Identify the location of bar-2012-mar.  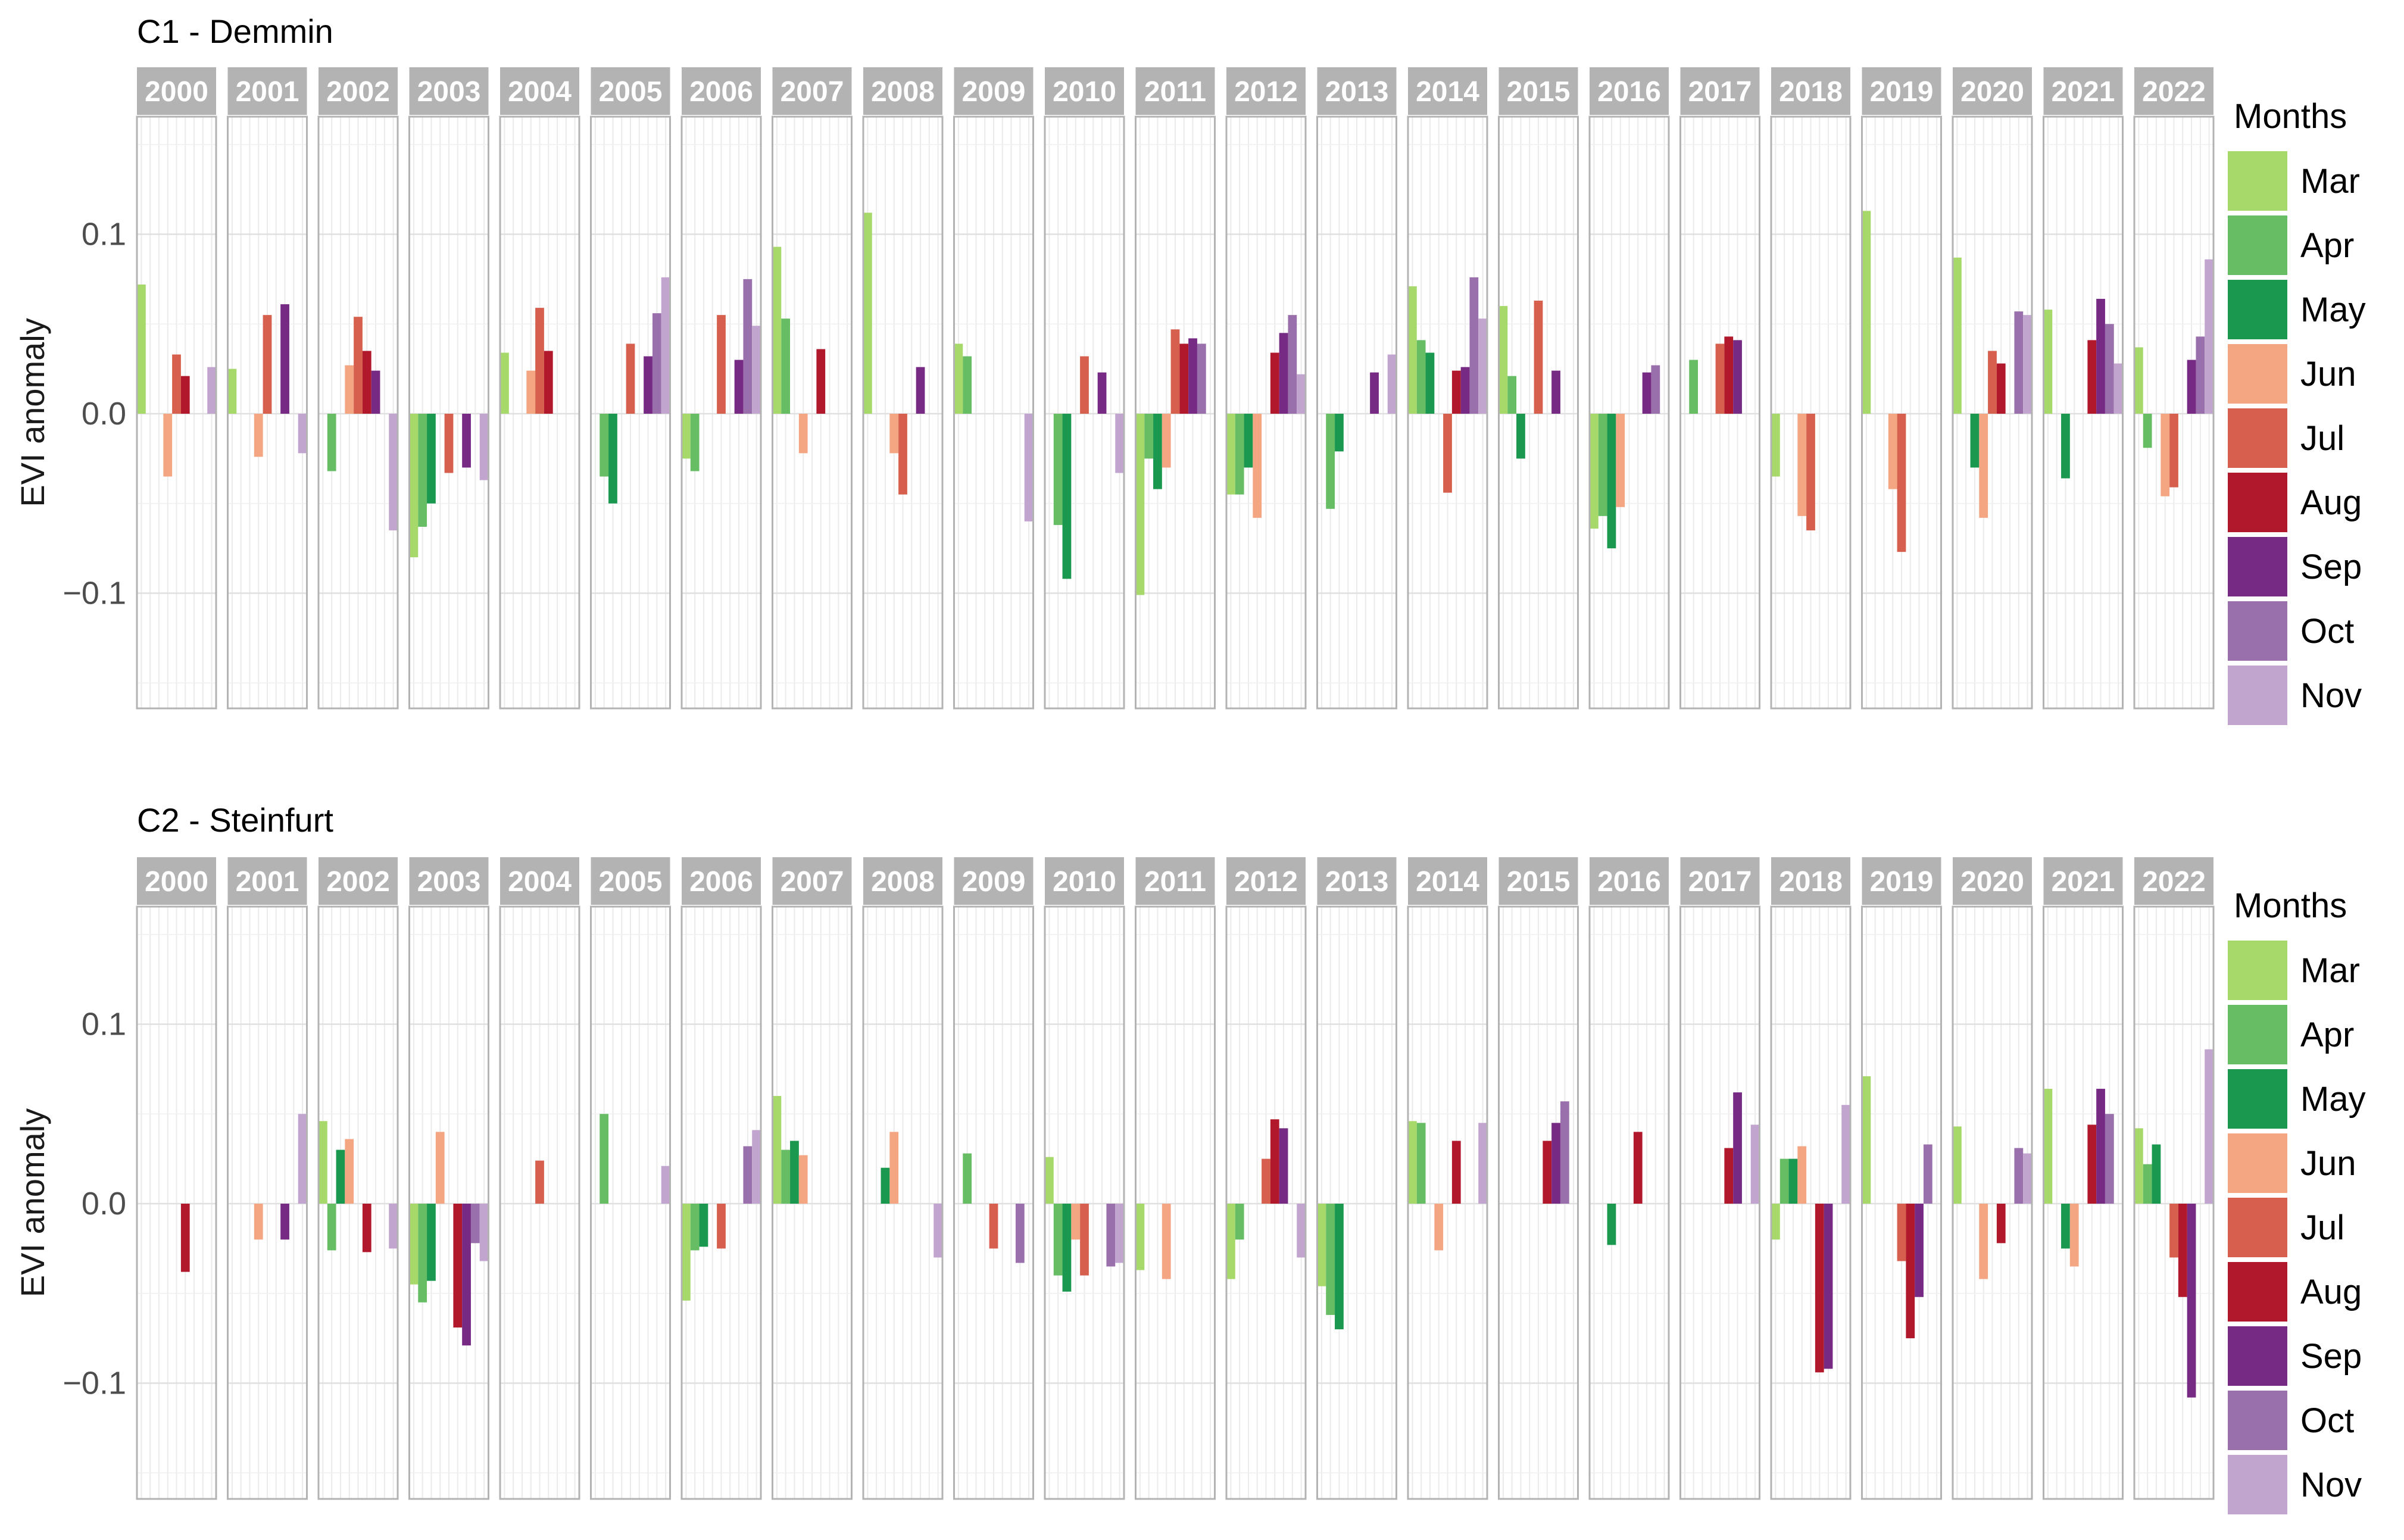
(1230, 1241).